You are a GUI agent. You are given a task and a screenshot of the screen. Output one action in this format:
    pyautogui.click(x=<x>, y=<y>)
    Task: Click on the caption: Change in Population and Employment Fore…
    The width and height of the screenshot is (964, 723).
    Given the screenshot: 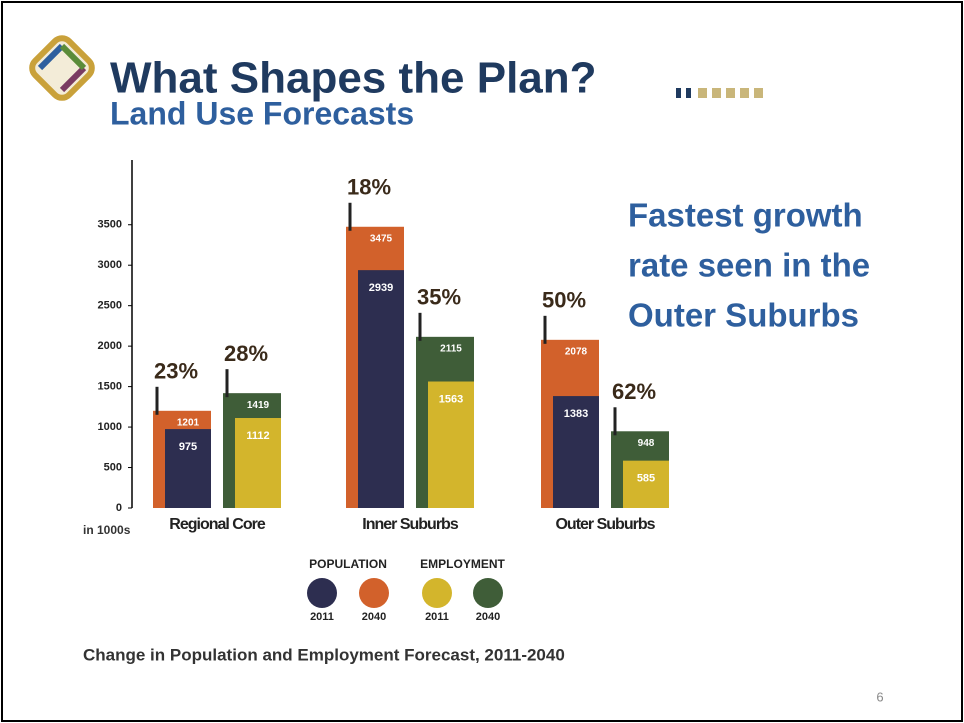 What is the action you would take?
    pyautogui.click(x=324, y=654)
    